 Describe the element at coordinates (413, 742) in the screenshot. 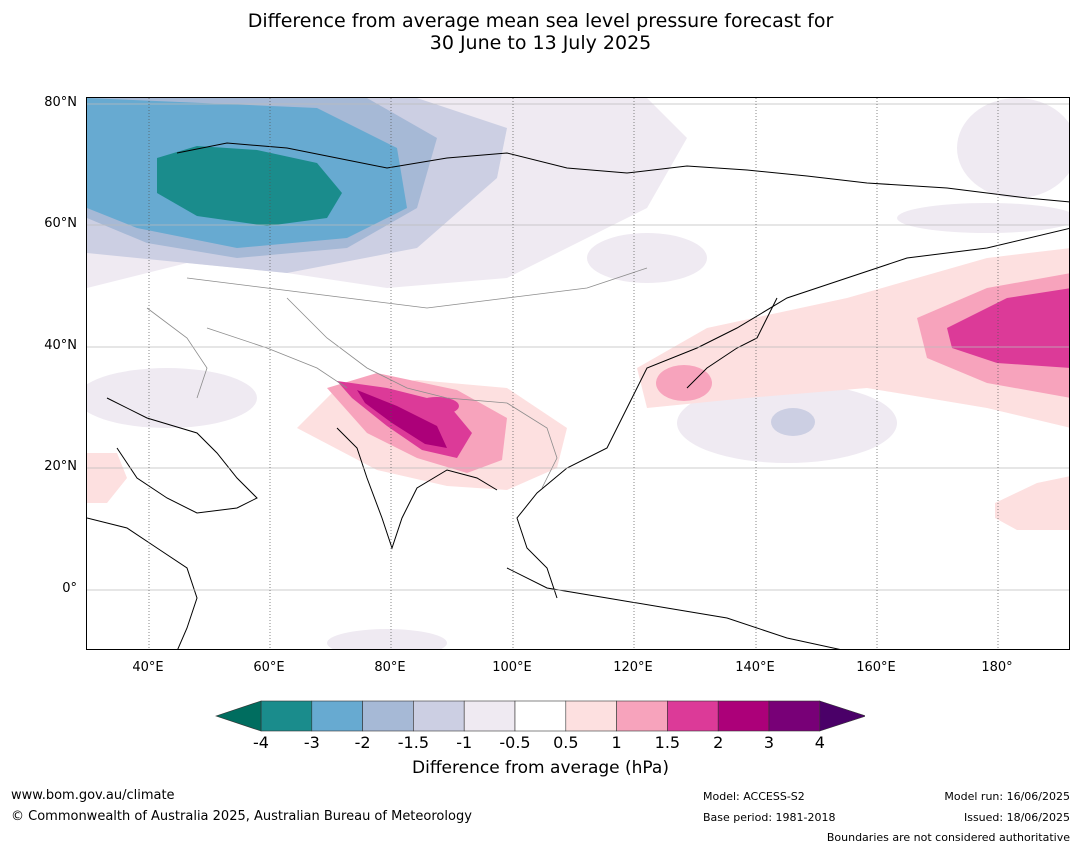

I see `colorbar-tick-label: -1.5` at that location.